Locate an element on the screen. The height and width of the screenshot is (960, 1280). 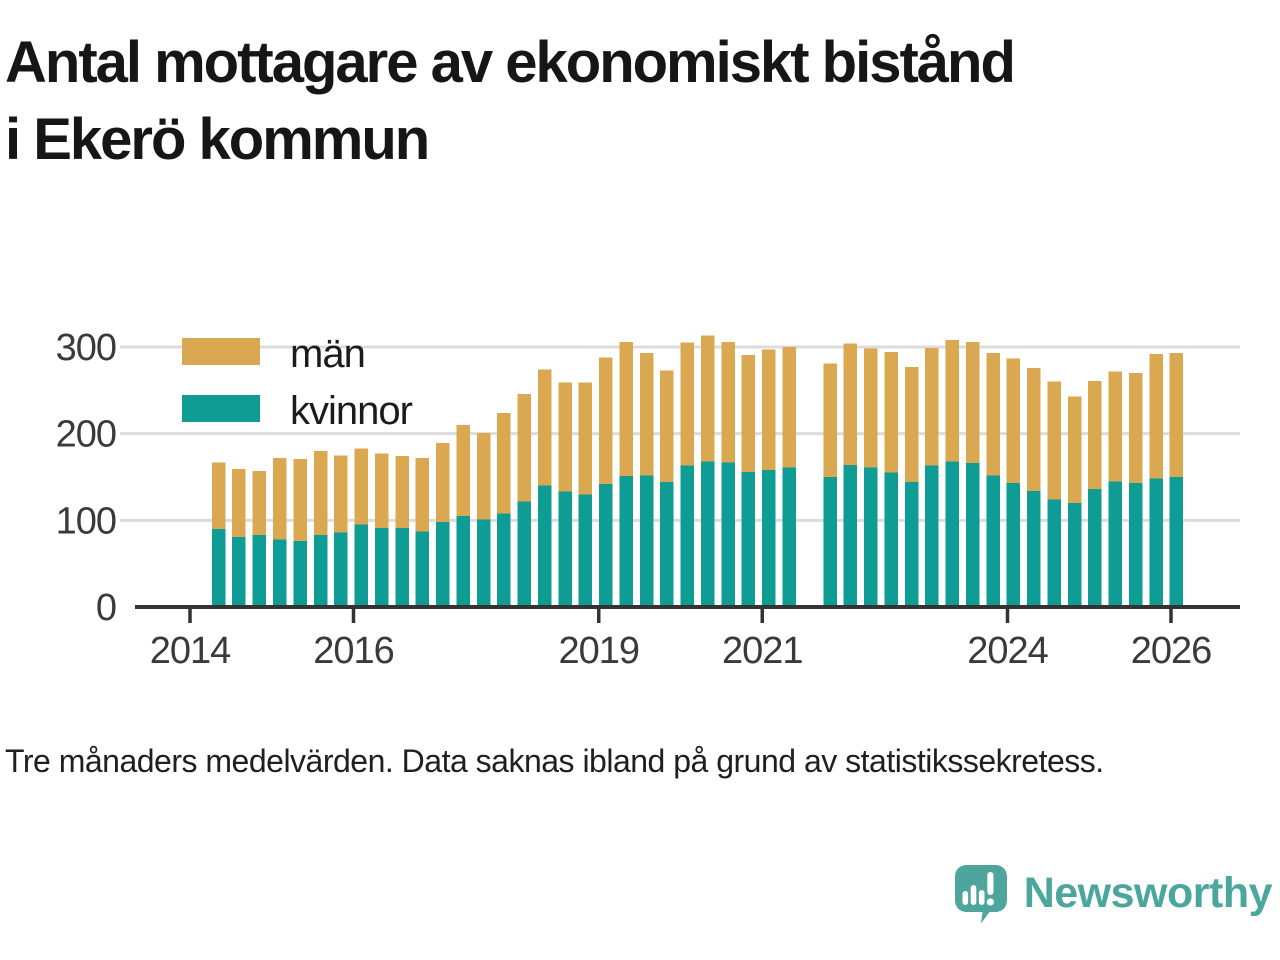
bar-segment-kvinnor-2019-Q3 is located at coordinates (646, 541).